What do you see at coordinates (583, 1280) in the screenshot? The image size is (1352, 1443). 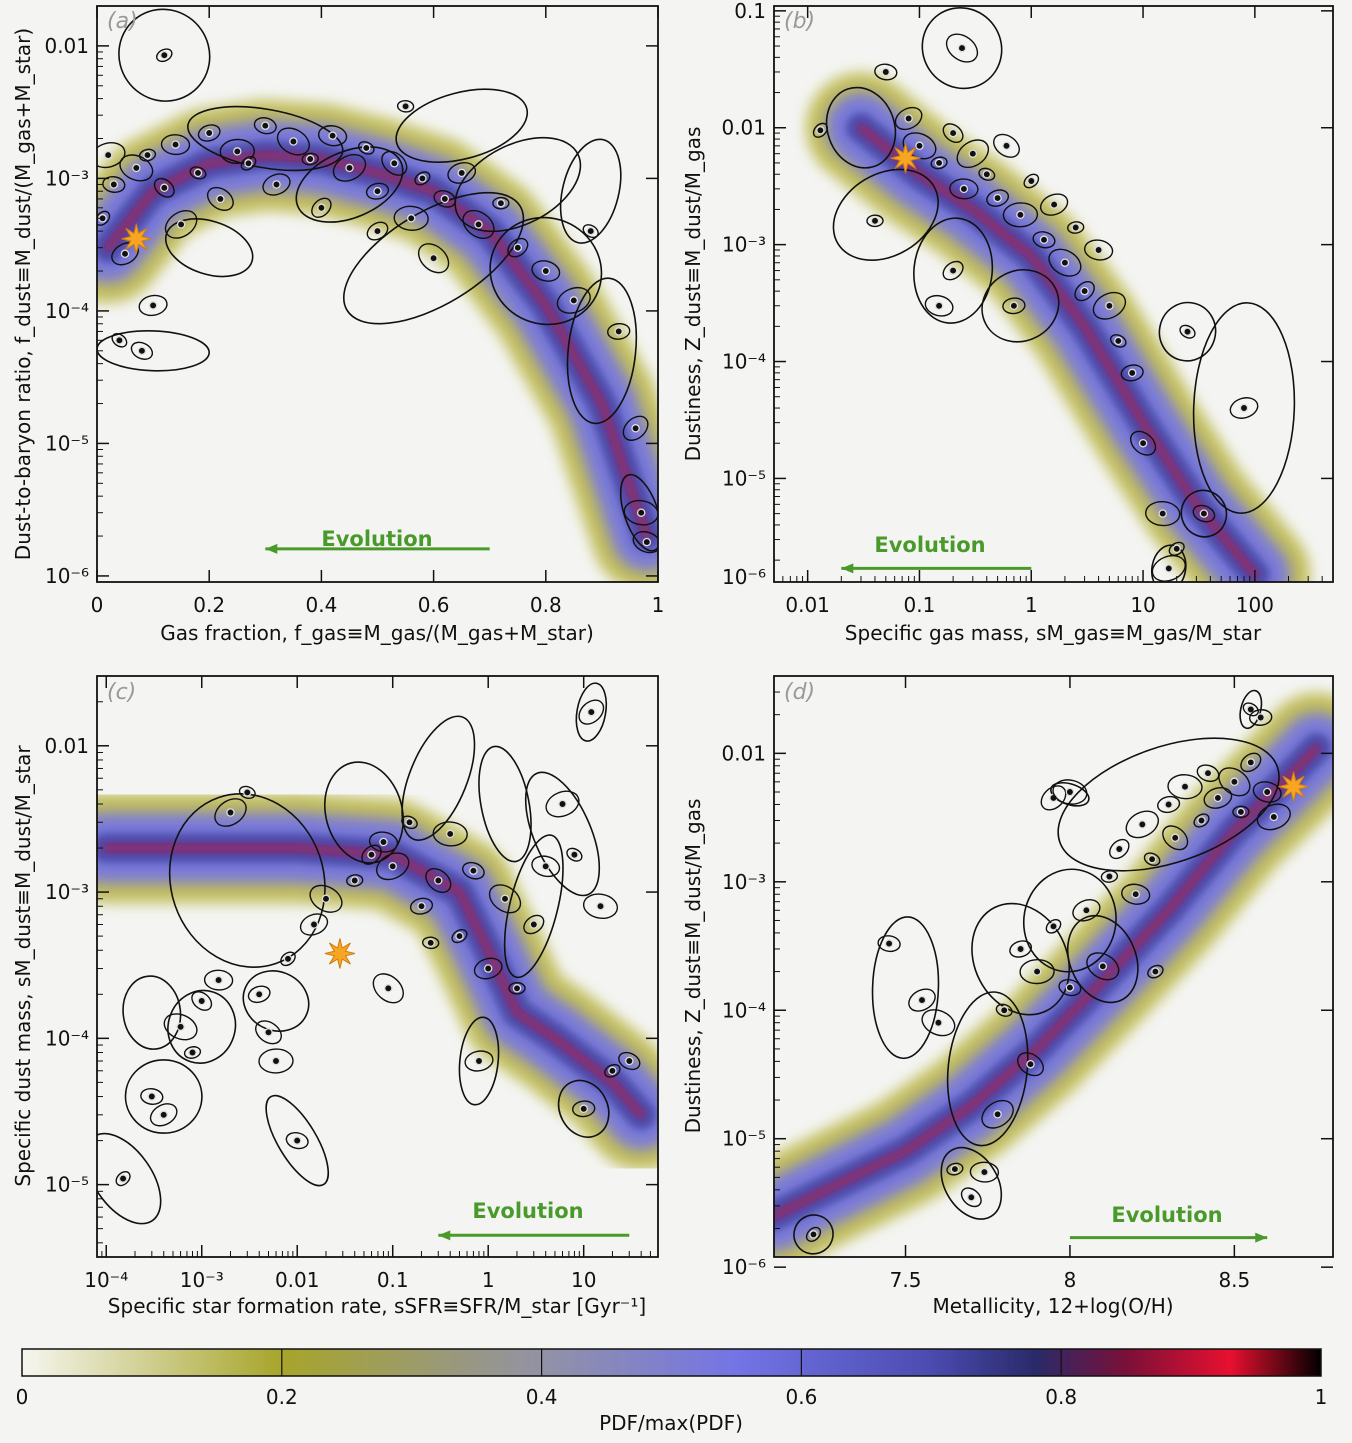 I see `panel-c-xtick-label: 10` at bounding box center [583, 1280].